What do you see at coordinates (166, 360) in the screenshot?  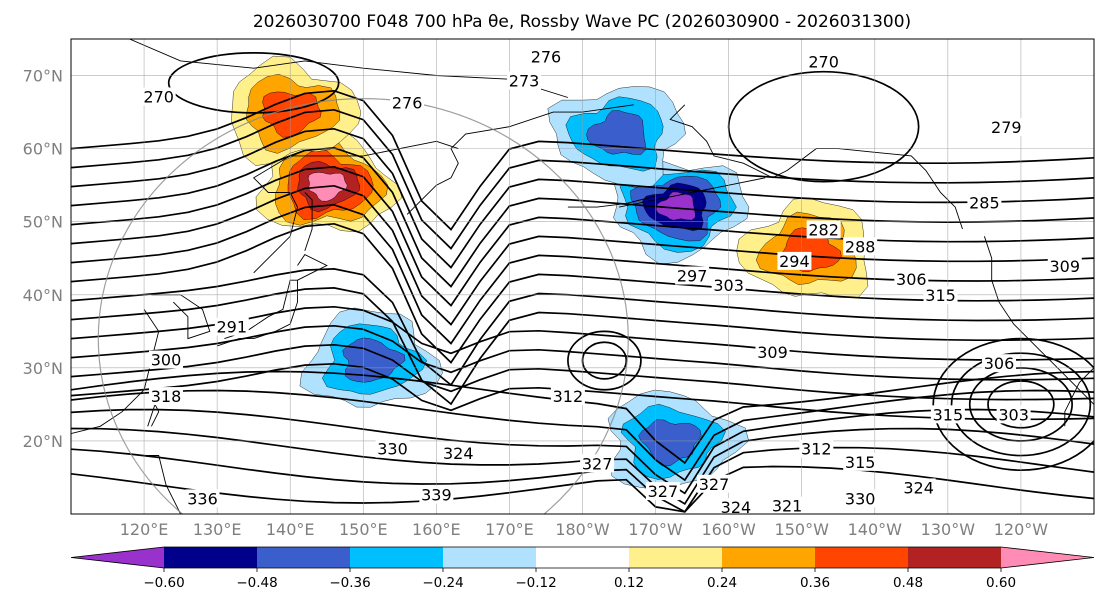 I see `contour-label: 300` at bounding box center [166, 360].